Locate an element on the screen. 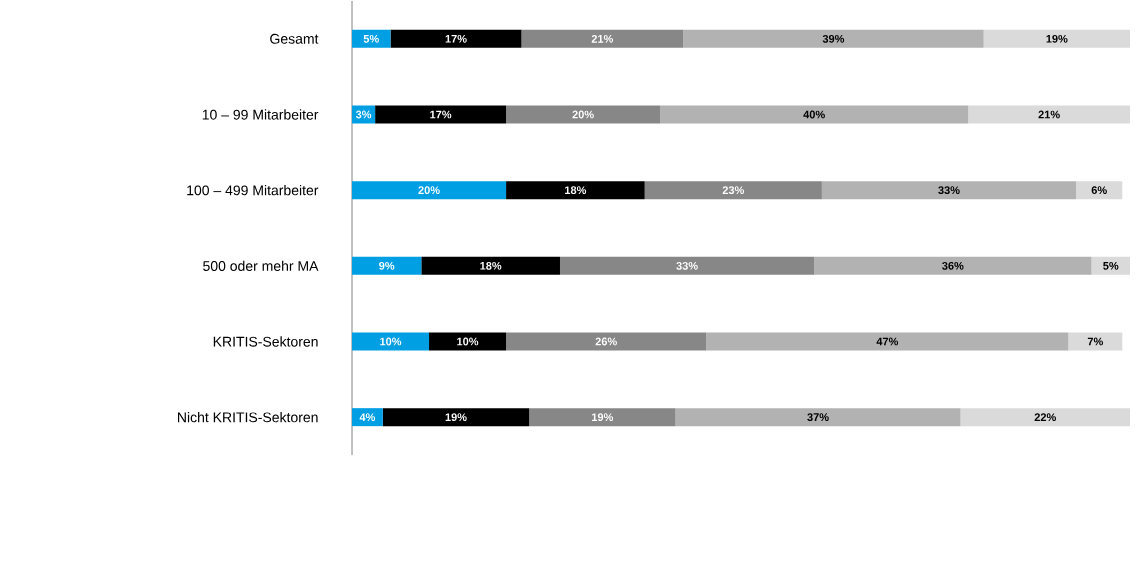 Image resolution: width=1139 pixels, height=561 pixels. y-tick-label: Gesamt is located at coordinates (294, 38).